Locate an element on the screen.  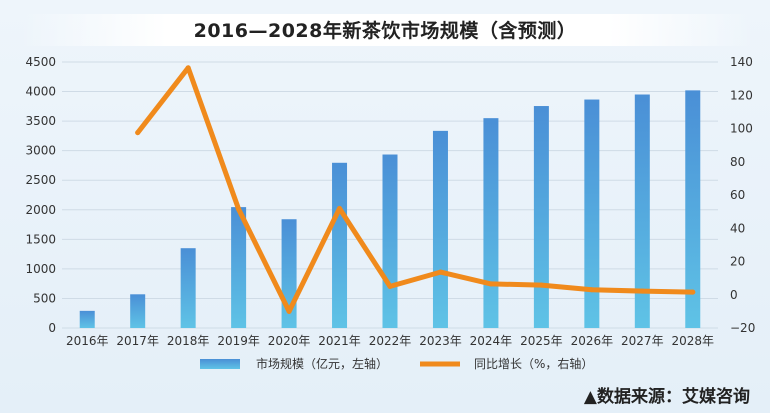
x-tick-label: 2023年 is located at coordinates (440, 341).